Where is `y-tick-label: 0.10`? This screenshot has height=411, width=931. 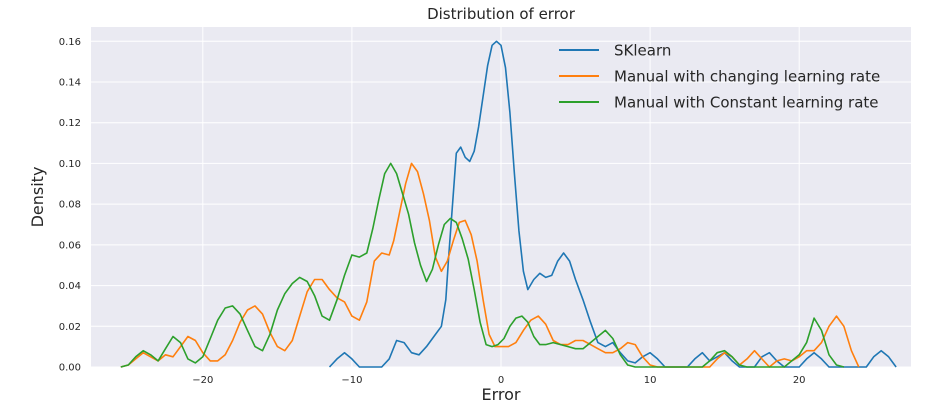 y-tick-label: 0.10 is located at coordinates (70, 164).